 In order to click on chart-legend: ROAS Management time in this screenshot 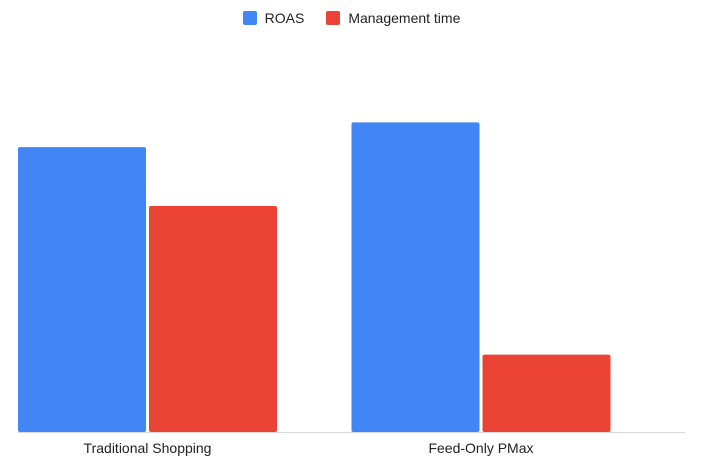, I will do `click(351, 18)`.